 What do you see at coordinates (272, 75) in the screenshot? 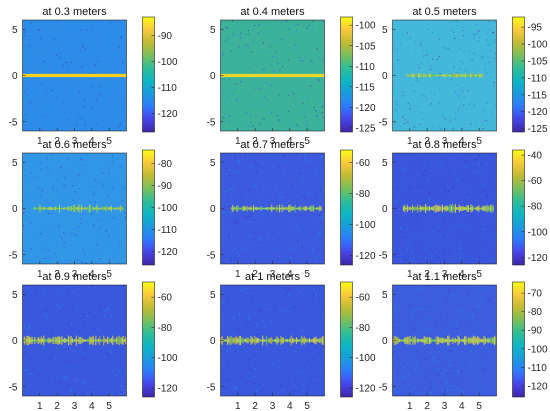
I see `signal-band` at bounding box center [272, 75].